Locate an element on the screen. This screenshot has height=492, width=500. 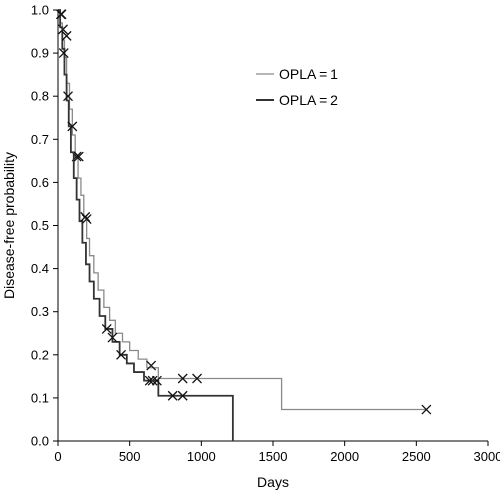
x-tick-label: 2500 is located at coordinates (416, 456).